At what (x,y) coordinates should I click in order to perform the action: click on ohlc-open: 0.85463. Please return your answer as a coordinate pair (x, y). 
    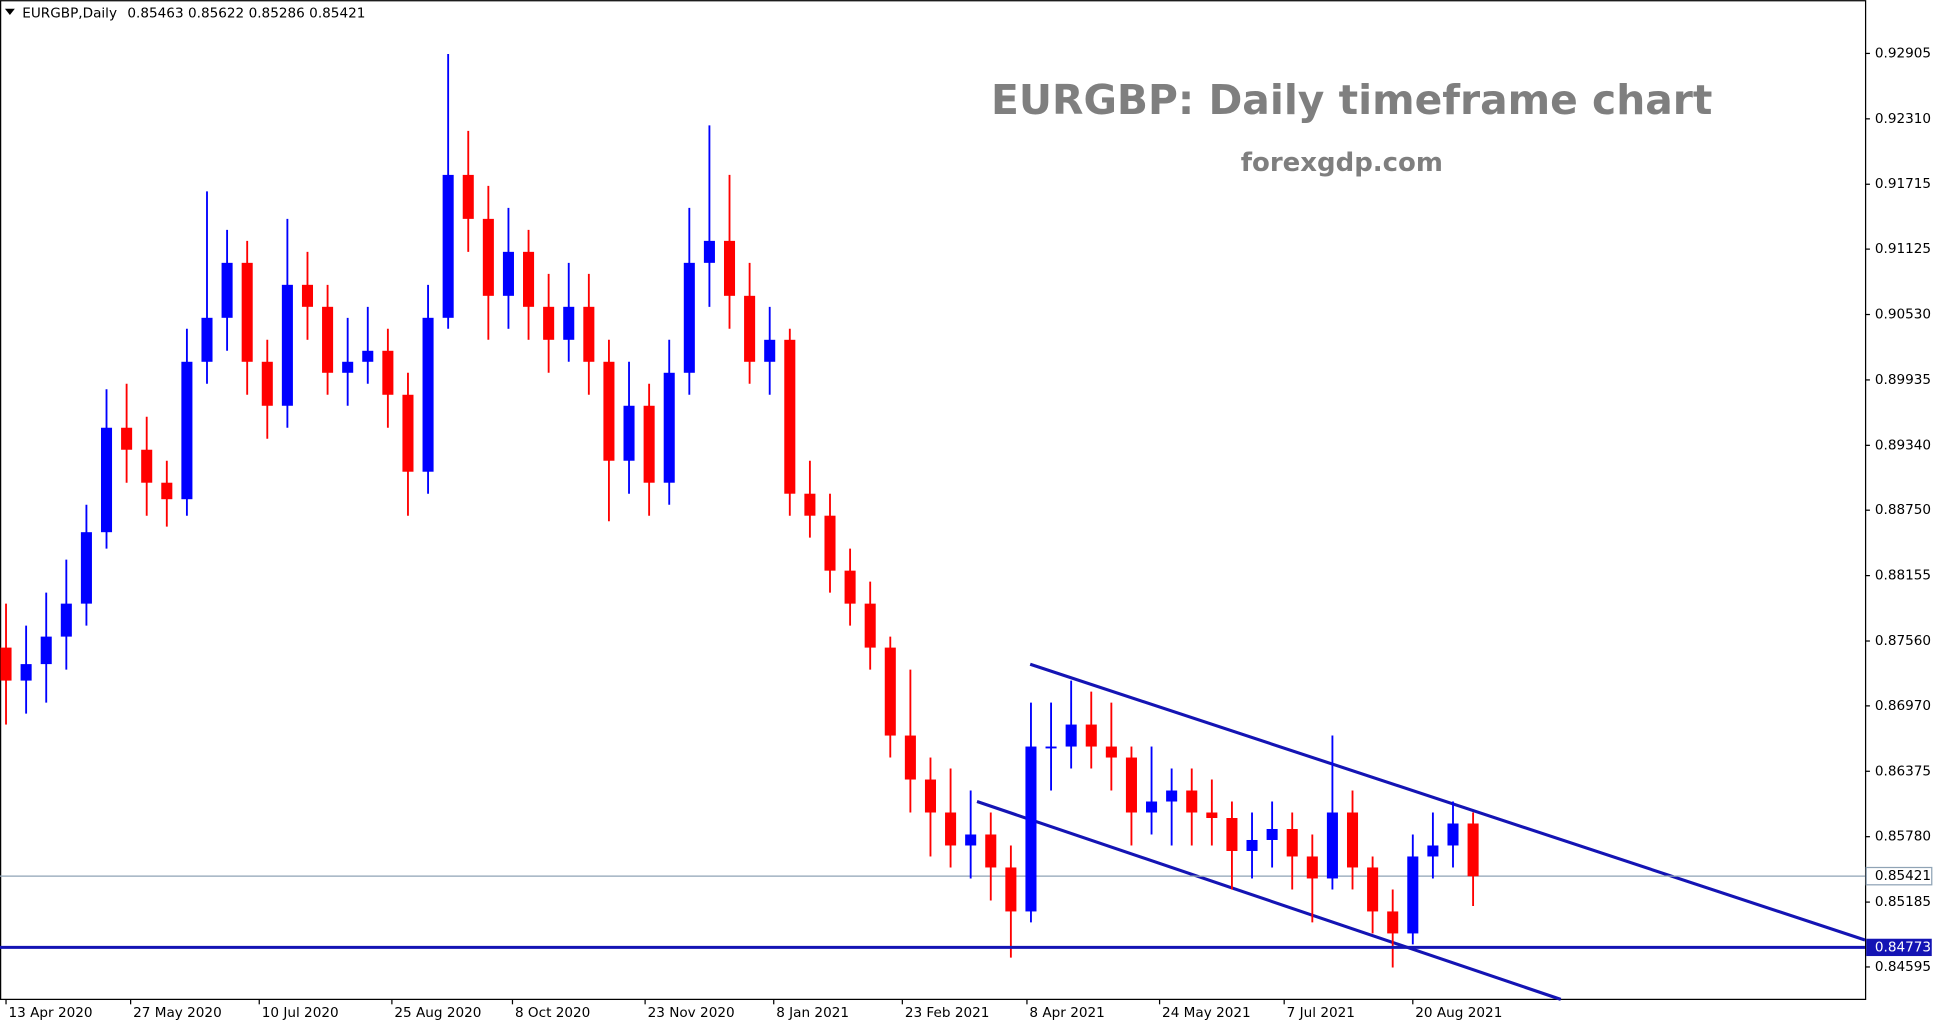
    Looking at the image, I should click on (155, 14).